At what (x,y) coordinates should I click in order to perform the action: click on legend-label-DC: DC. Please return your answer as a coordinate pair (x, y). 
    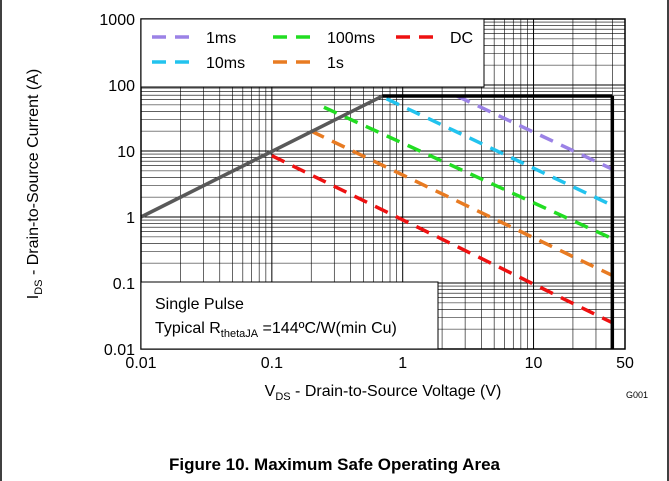
    Looking at the image, I should click on (461, 38).